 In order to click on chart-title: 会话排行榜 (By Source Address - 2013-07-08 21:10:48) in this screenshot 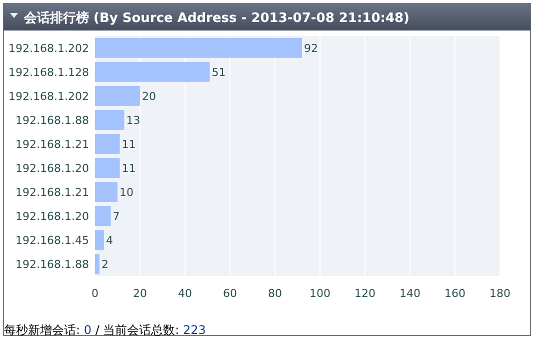, I will do `click(216, 18)`.